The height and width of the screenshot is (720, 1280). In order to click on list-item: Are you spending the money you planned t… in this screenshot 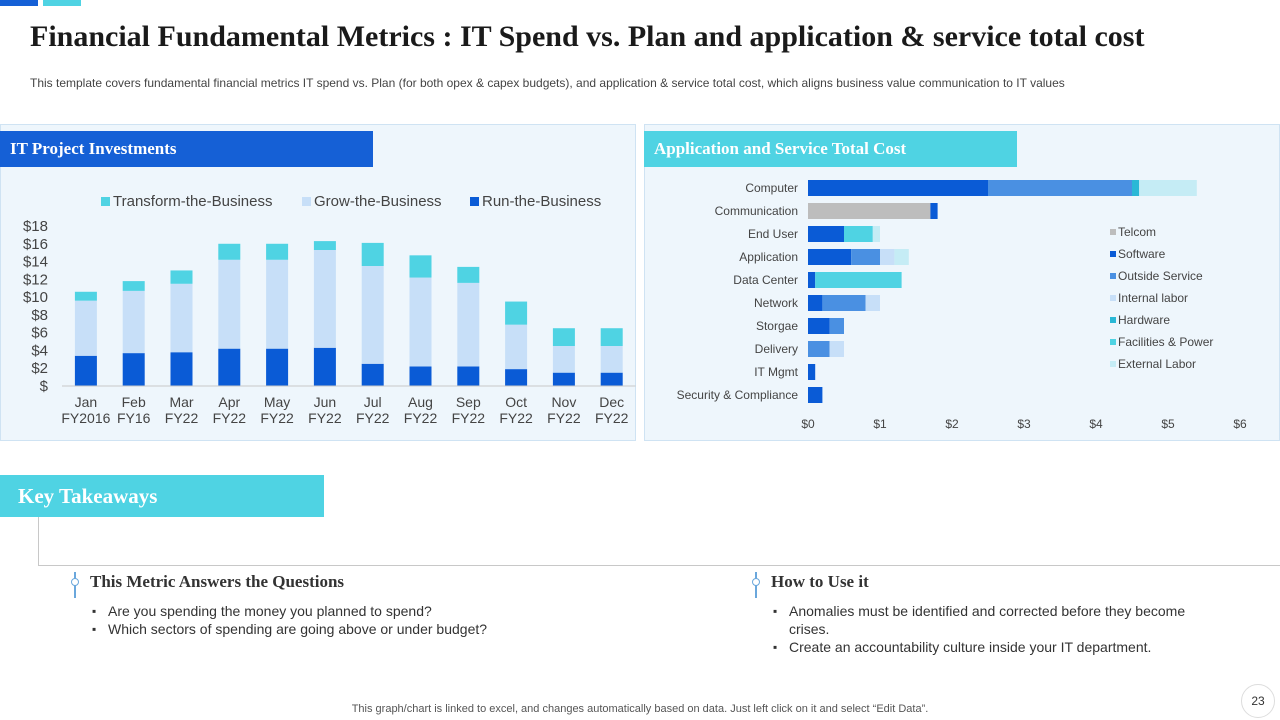, I will do `click(392, 611)`.